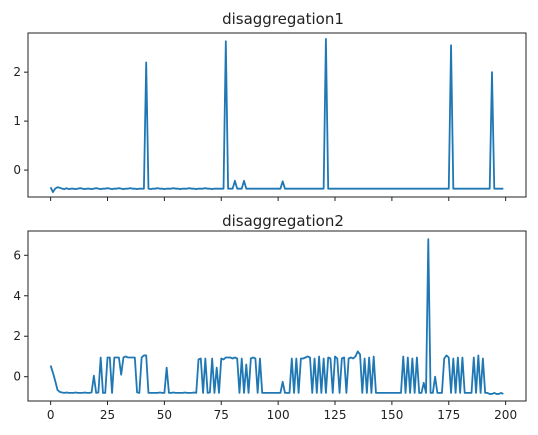 The image size is (538, 435). I want to click on x-tick-label: 0, so click(51, 415).